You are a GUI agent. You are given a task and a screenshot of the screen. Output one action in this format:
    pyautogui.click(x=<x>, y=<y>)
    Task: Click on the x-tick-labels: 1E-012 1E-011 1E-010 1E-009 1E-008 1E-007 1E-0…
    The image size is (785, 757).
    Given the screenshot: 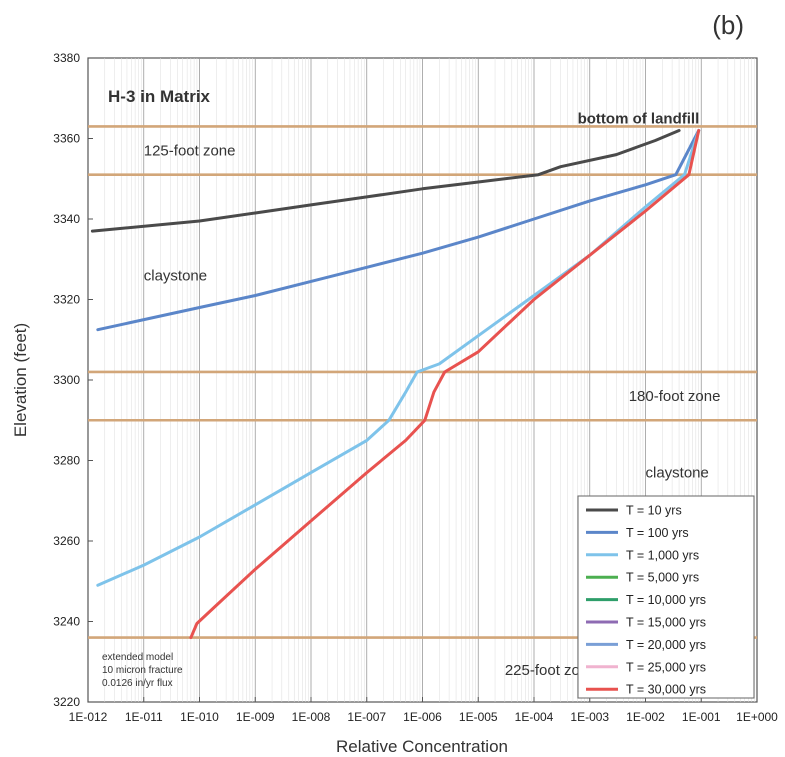 What is the action you would take?
    pyautogui.click(x=424, y=717)
    